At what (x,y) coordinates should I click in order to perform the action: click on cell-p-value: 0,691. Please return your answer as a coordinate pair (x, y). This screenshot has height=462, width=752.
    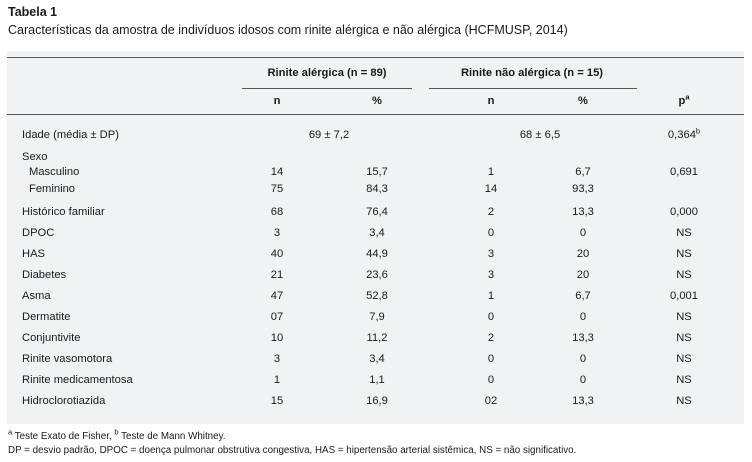
    Looking at the image, I should click on (684, 172).